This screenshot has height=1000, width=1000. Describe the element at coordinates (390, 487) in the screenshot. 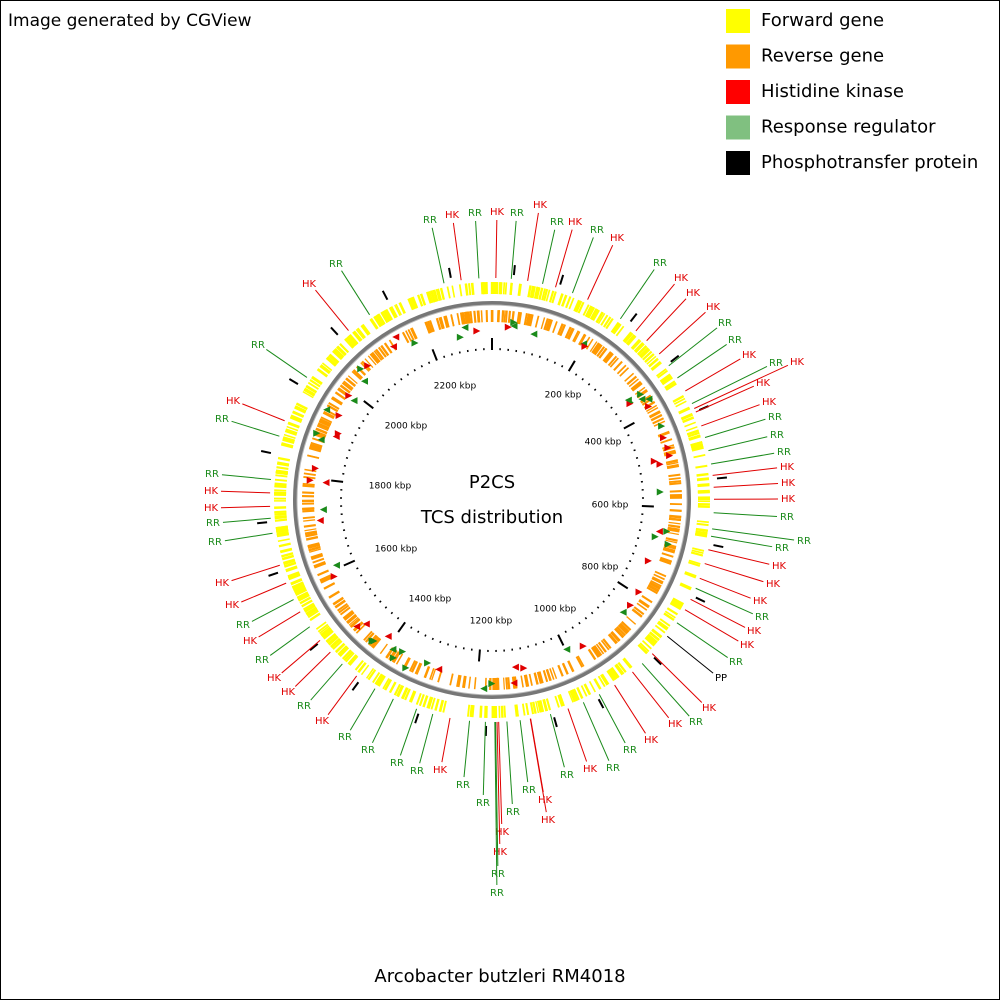

I see `scale-label: 1800 kbp` at that location.